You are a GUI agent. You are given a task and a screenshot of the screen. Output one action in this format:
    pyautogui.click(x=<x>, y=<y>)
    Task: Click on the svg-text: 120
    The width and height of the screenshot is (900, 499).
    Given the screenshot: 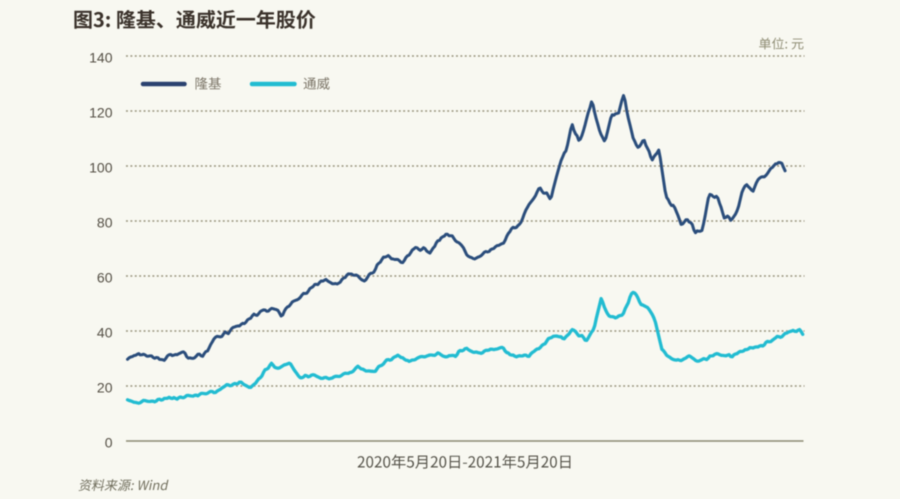 What is the action you would take?
    pyautogui.click(x=101, y=113)
    